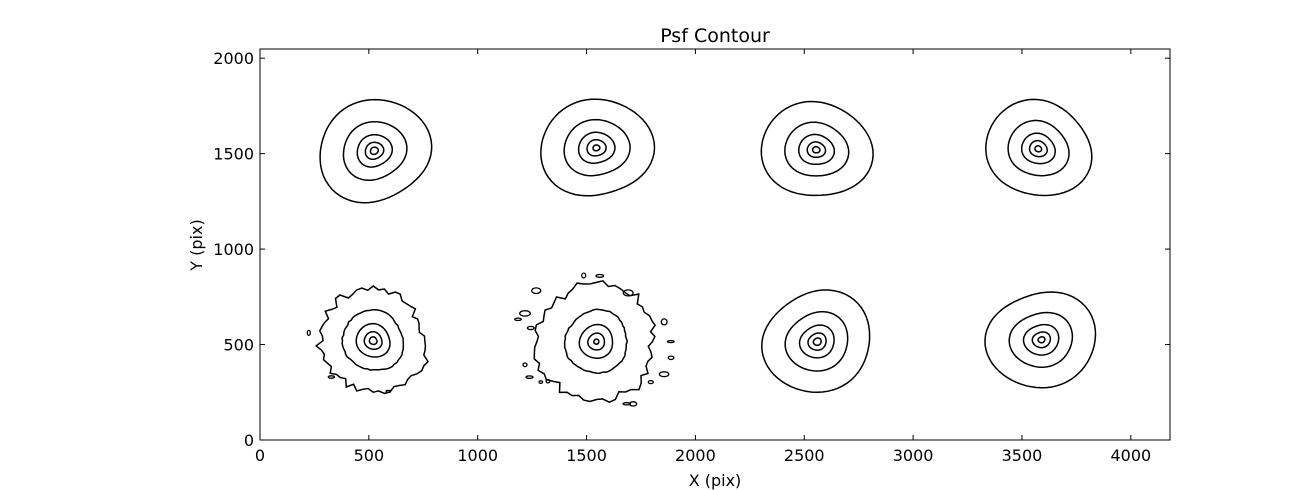 The height and width of the screenshot is (490, 1300). Describe the element at coordinates (715, 36) in the screenshot. I see `chart-title: Psf Contour` at that location.